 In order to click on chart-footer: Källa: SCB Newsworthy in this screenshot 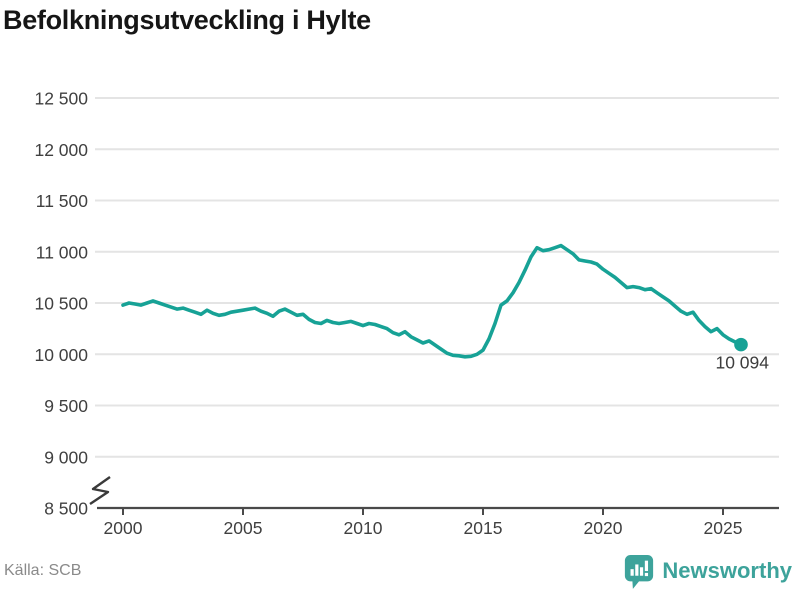, I will do `click(400, 574)`.